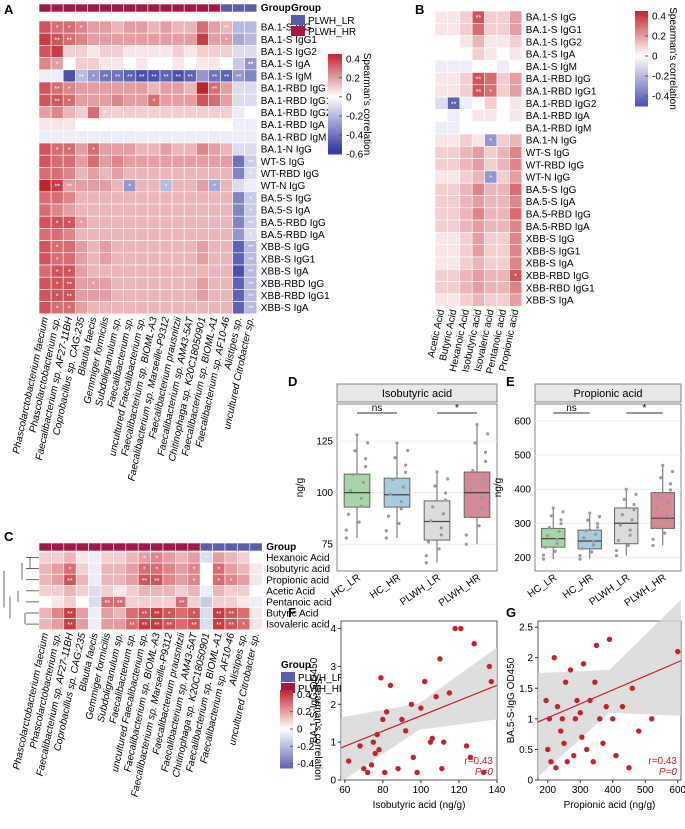  Describe the element at coordinates (286, 28) in the screenshot. I see `row-label: BA.1-S IgG` at that location.